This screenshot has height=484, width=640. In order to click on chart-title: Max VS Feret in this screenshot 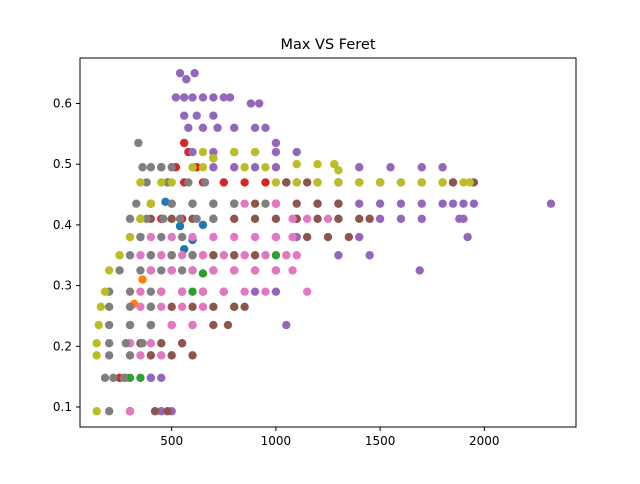, I will do `click(327, 45)`.